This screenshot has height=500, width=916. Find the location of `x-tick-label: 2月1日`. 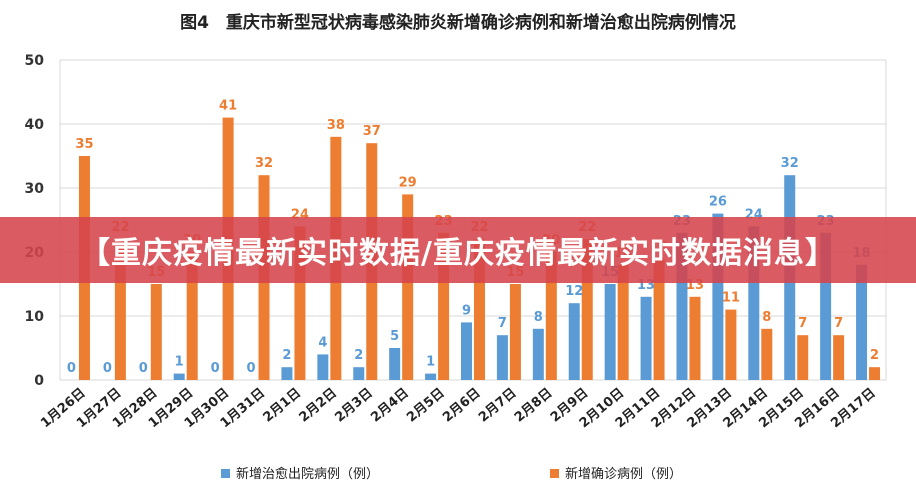

x-tick-label: 2月1日 is located at coordinates (282, 406).